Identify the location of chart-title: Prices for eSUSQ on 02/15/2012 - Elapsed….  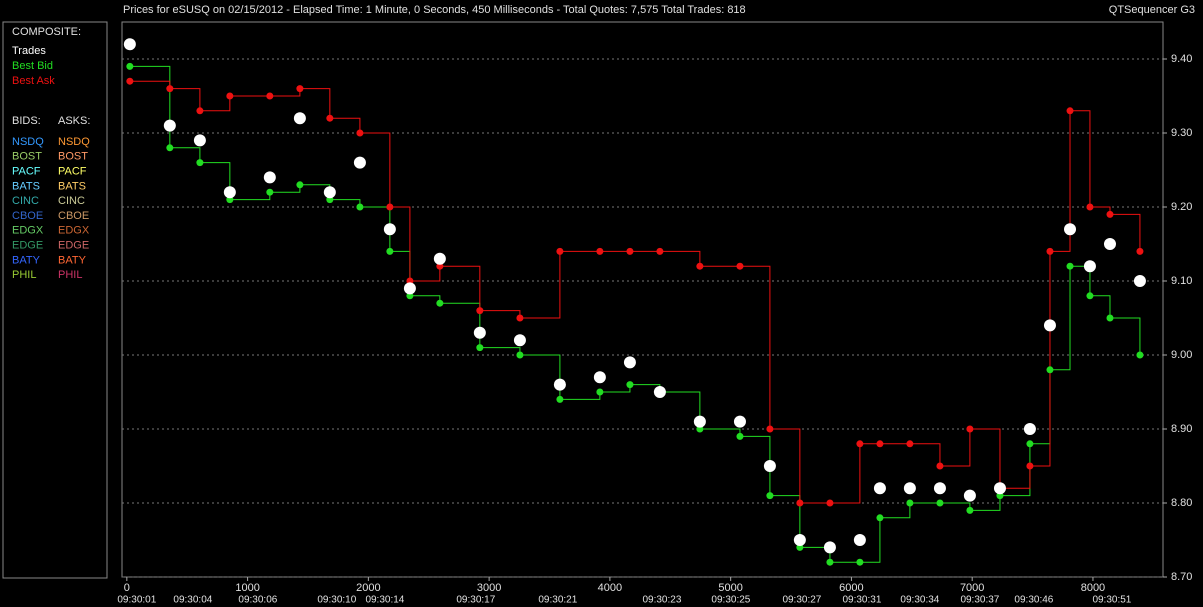
(434, 10).